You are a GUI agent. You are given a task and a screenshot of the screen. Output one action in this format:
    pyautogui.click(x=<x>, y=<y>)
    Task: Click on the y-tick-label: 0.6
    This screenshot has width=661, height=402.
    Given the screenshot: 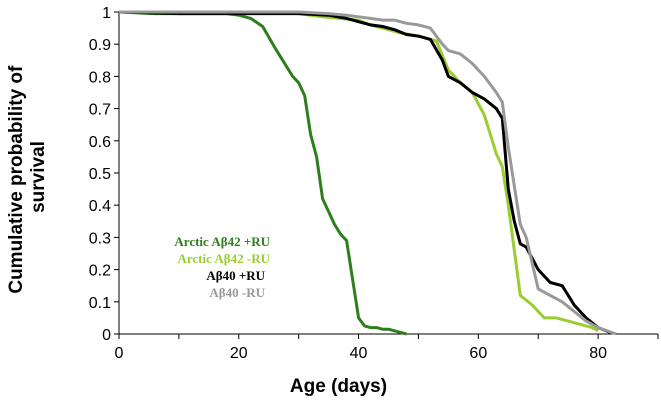 What is the action you would take?
    pyautogui.click(x=100, y=142)
    